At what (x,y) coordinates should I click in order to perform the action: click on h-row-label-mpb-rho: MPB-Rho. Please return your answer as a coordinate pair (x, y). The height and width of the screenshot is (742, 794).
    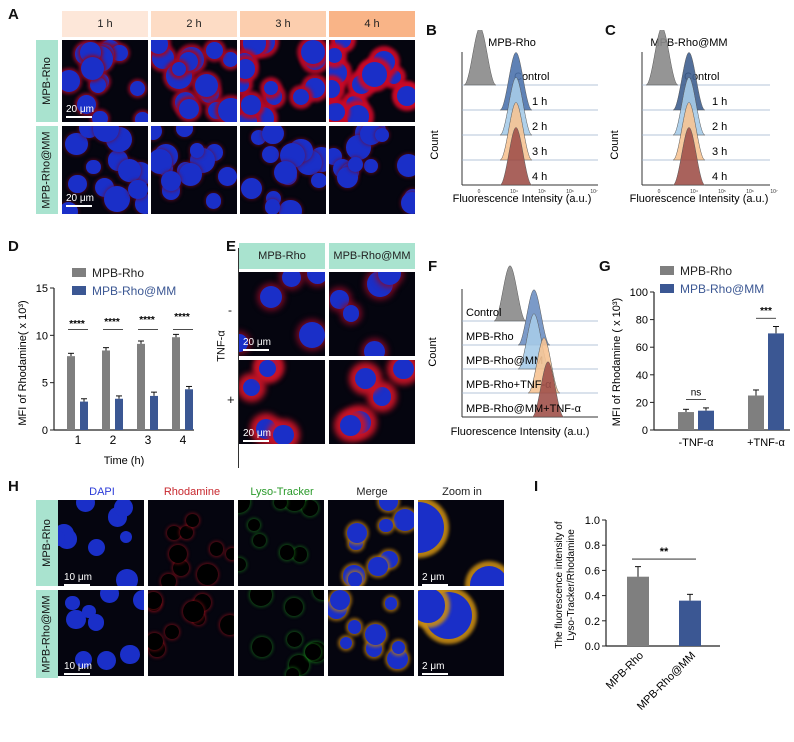
    Looking at the image, I should click on (47, 543).